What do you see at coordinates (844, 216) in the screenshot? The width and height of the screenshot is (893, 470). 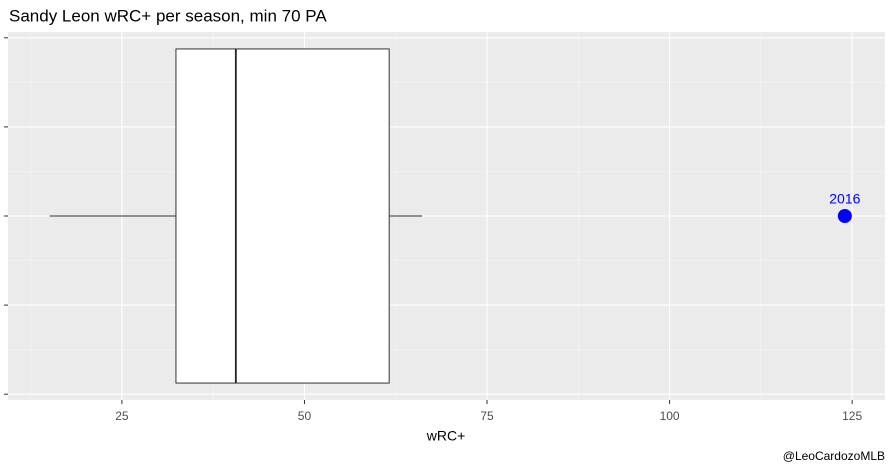 I see `outlier-point` at bounding box center [844, 216].